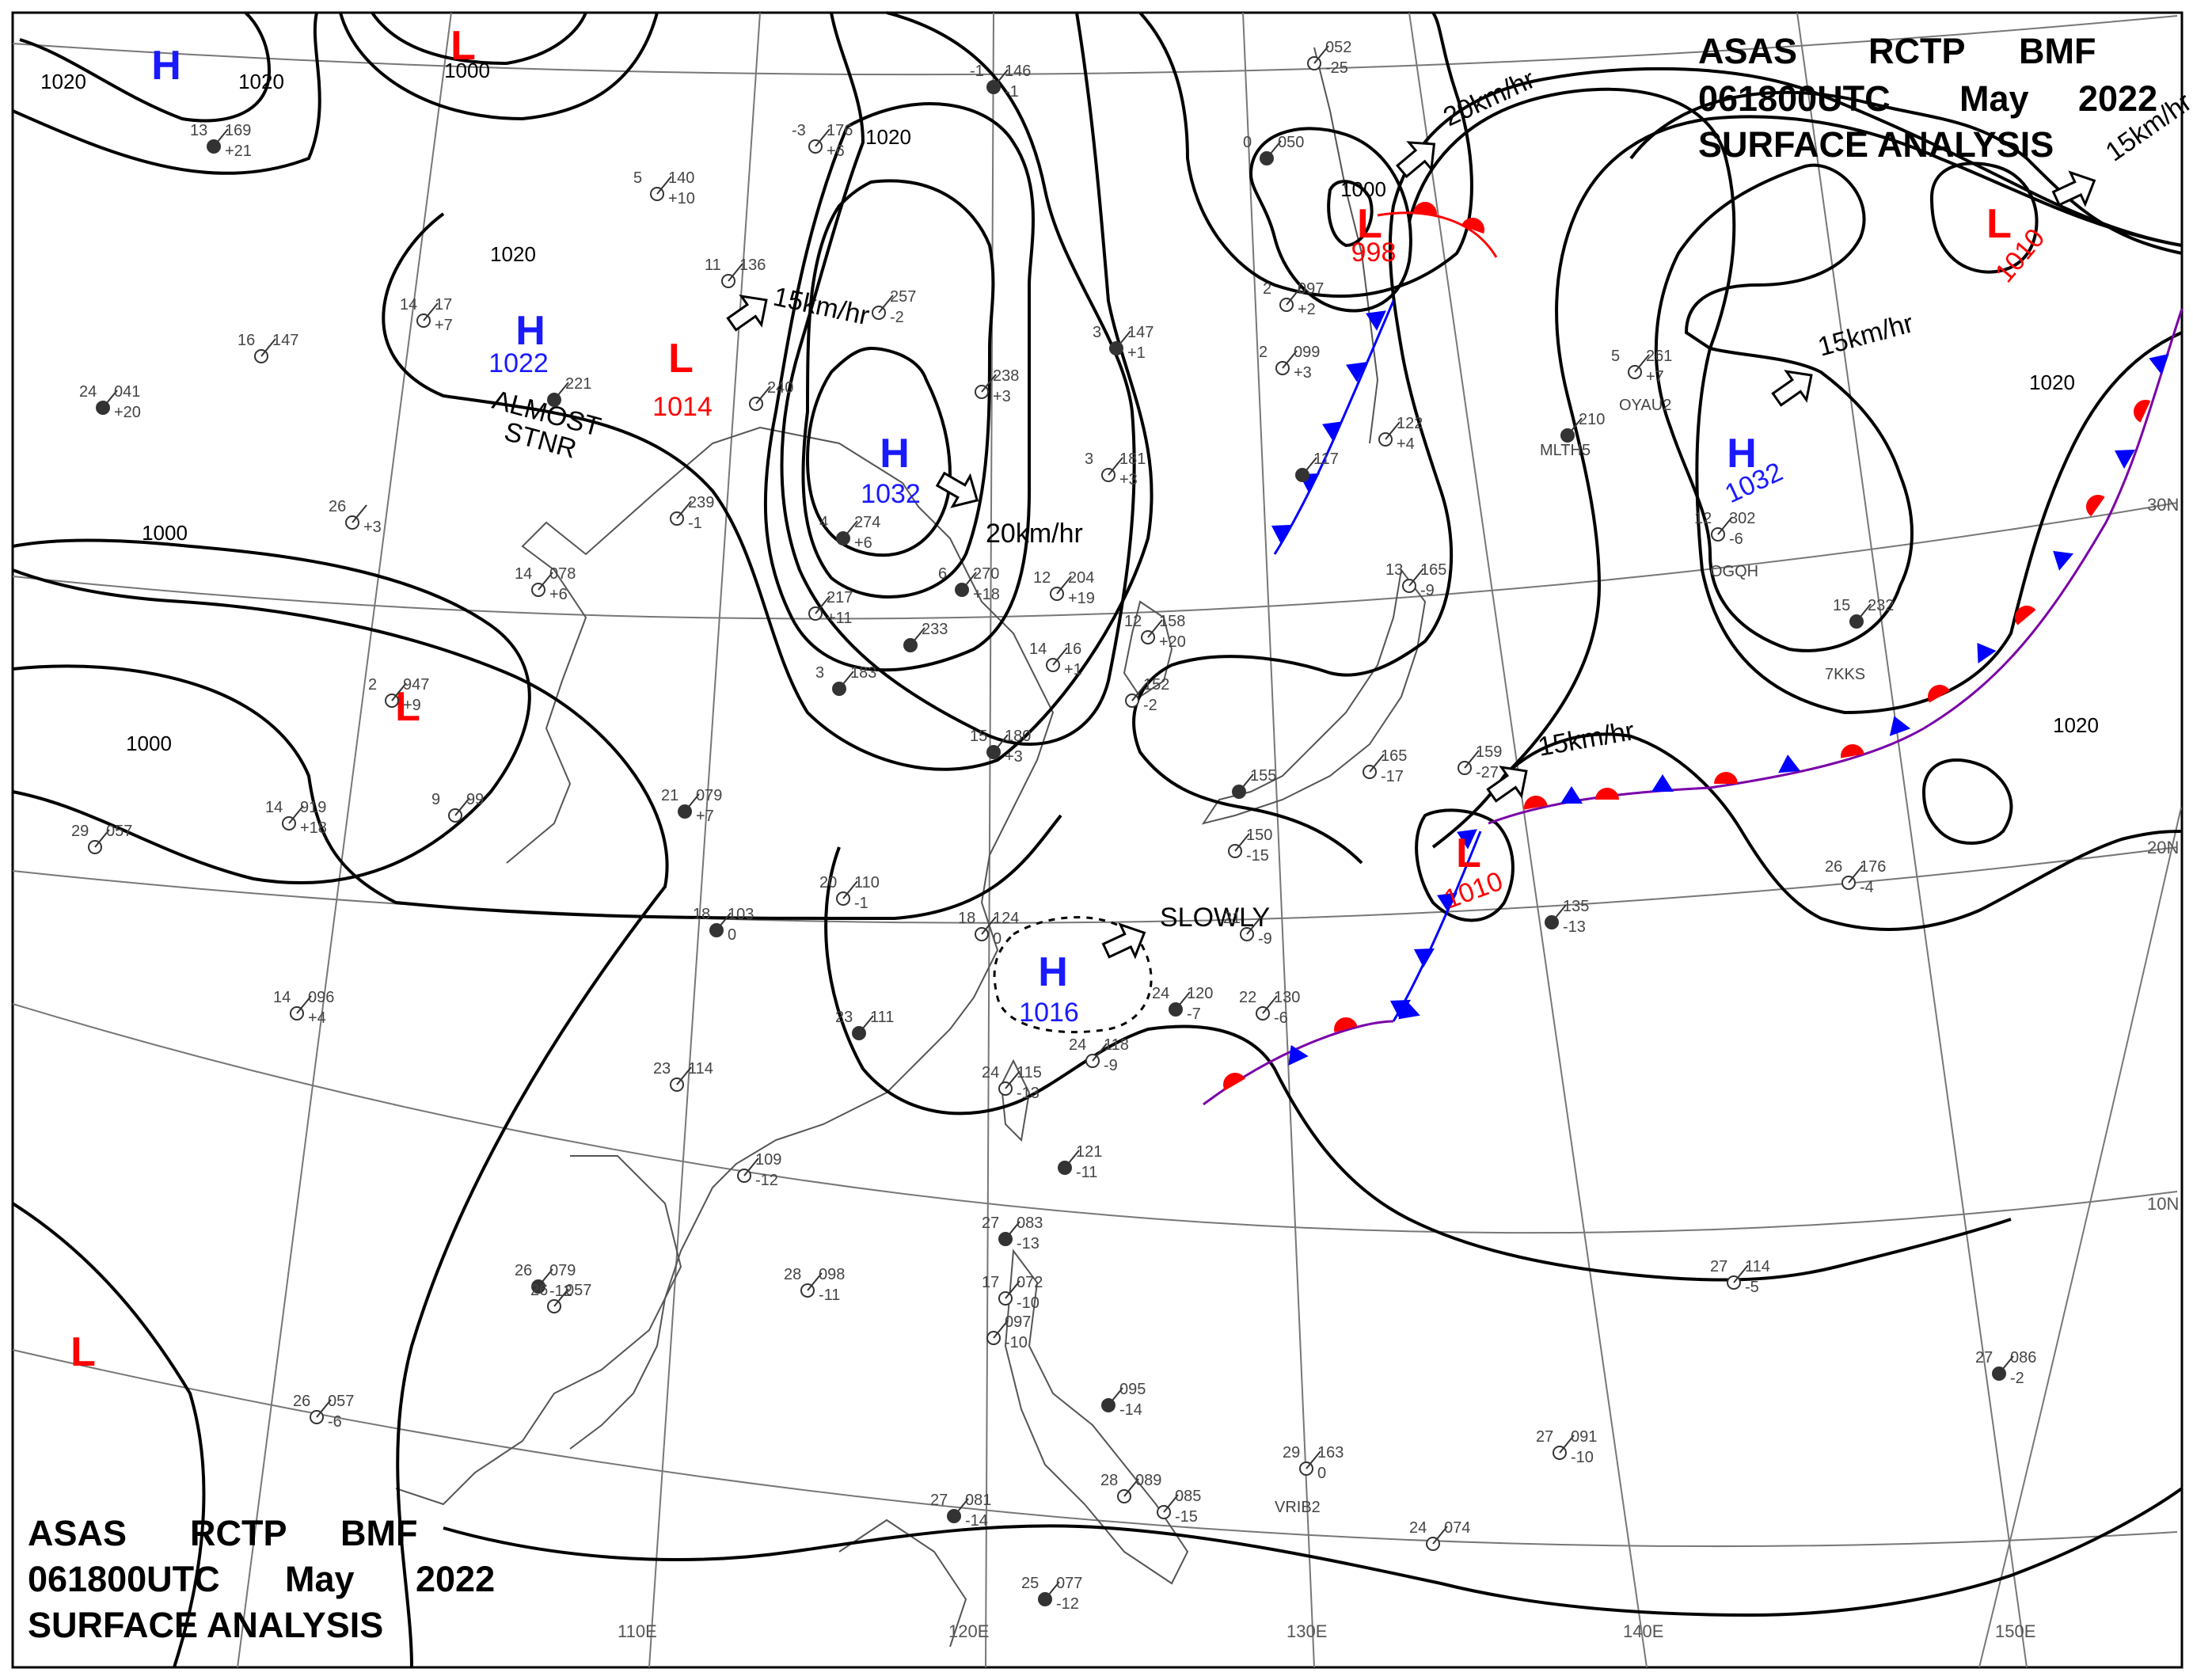  What do you see at coordinates (119, 831) in the screenshot?
I see `station-pressure: 057` at bounding box center [119, 831].